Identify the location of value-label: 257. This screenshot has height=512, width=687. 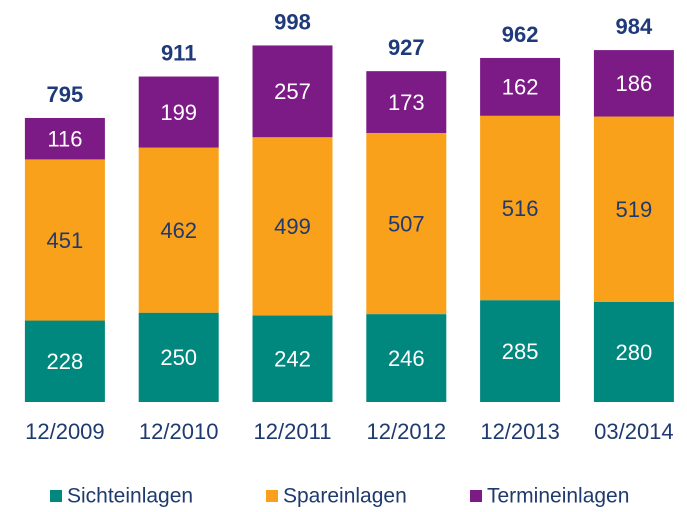
(292, 91).